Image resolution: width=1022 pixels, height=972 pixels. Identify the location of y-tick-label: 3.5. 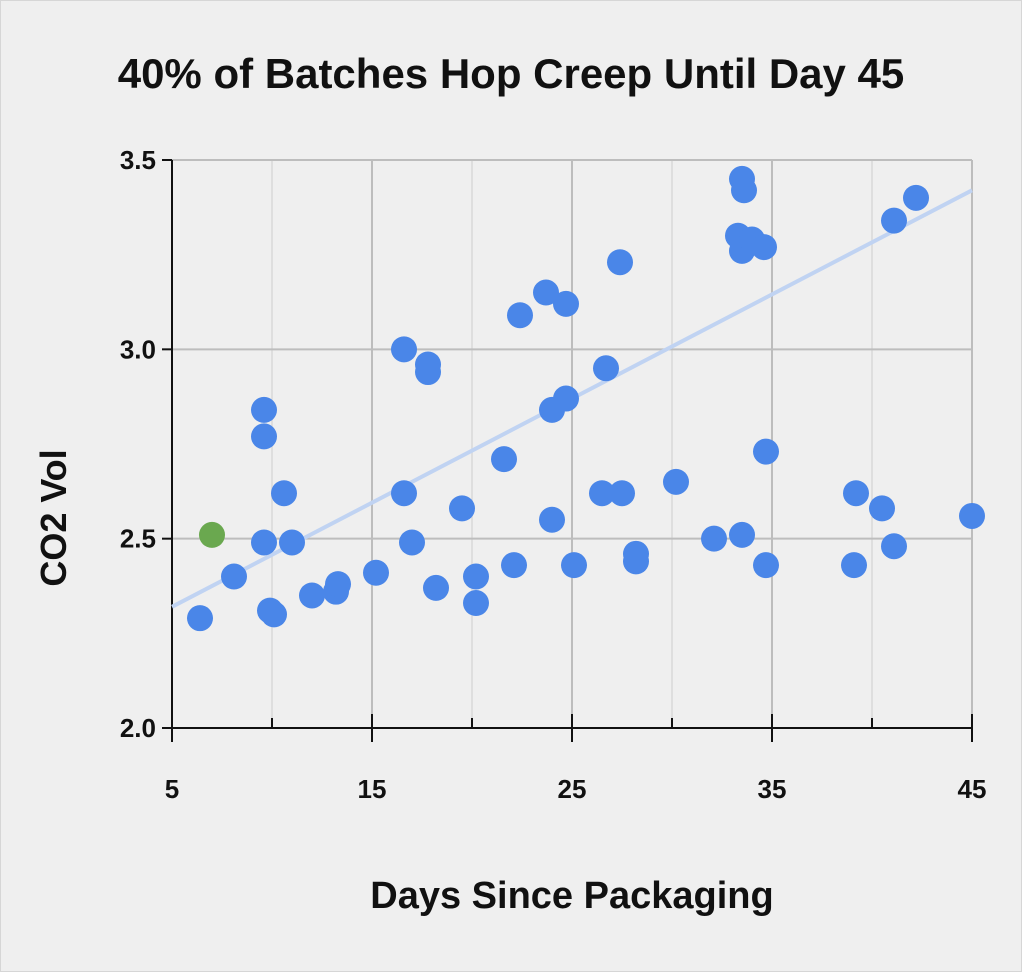
(138, 160).